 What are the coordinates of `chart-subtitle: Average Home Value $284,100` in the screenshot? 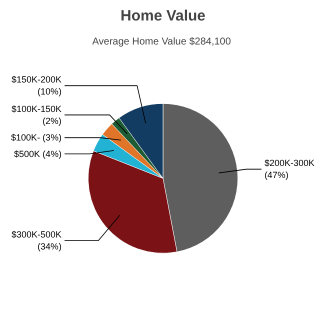 It's located at (162, 42).